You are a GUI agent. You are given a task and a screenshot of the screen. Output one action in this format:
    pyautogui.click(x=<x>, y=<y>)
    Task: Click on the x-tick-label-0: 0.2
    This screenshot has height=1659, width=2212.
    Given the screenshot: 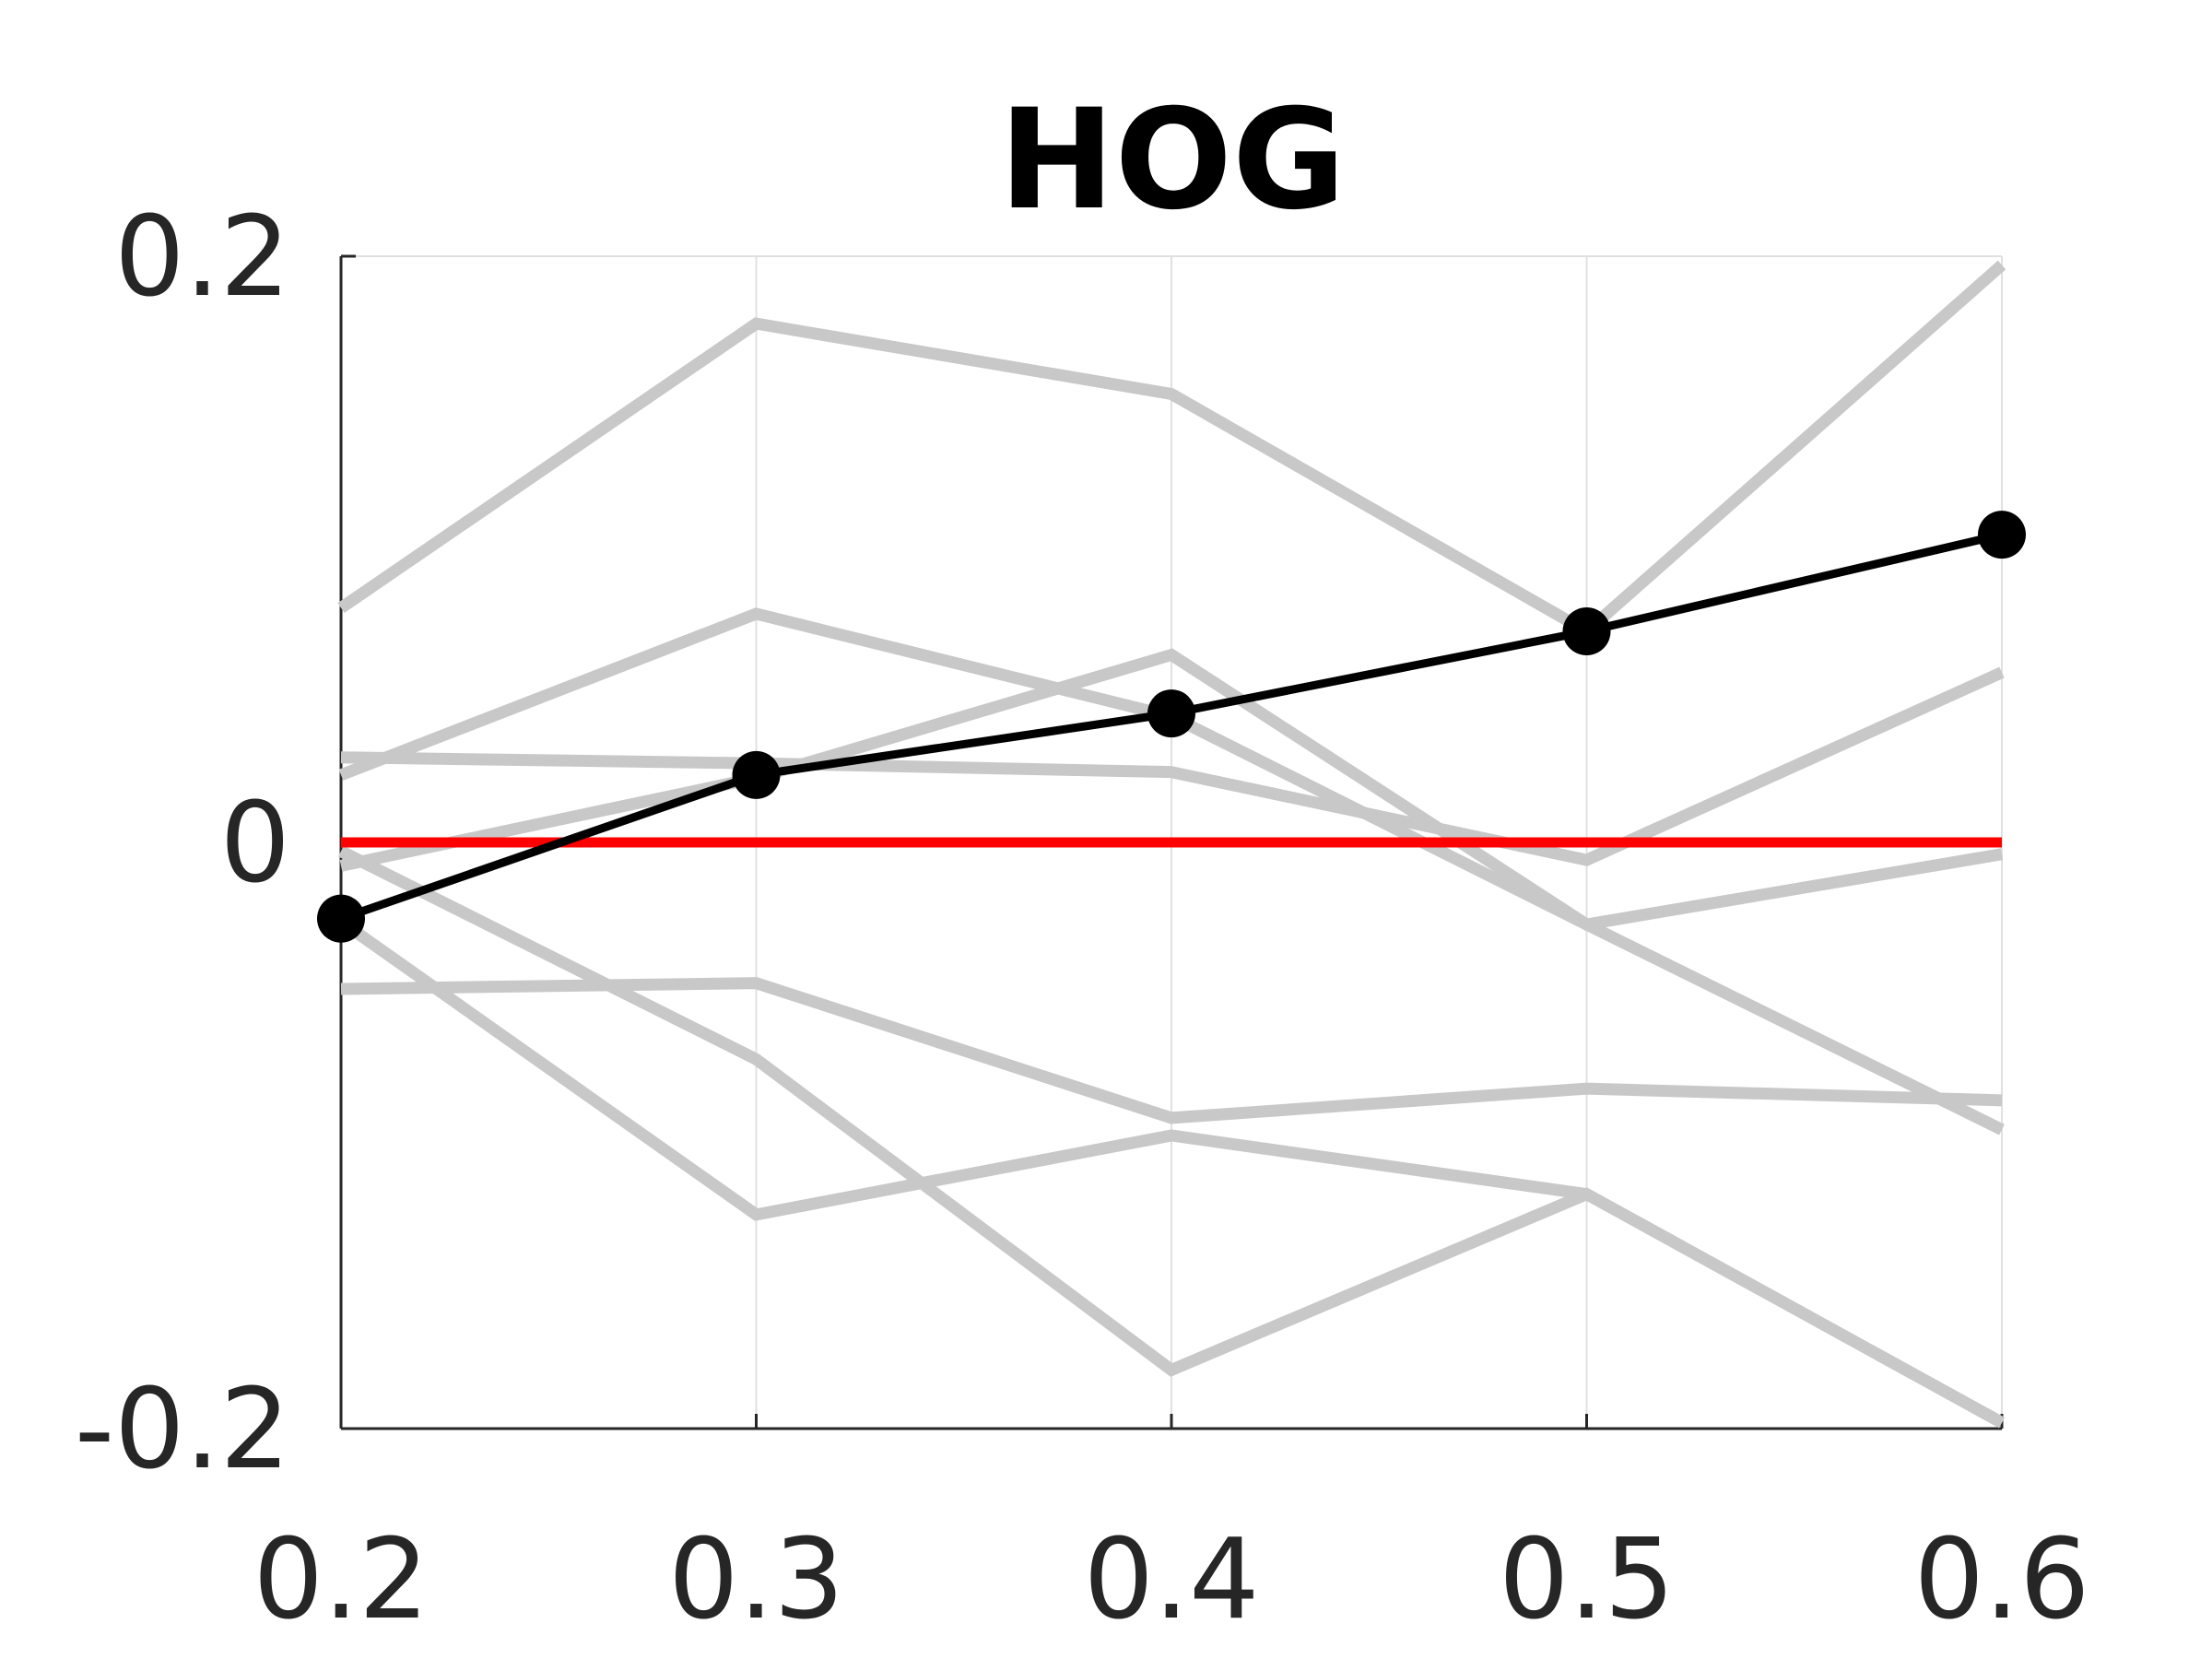 What is the action you would take?
    pyautogui.click(x=341, y=1580)
    